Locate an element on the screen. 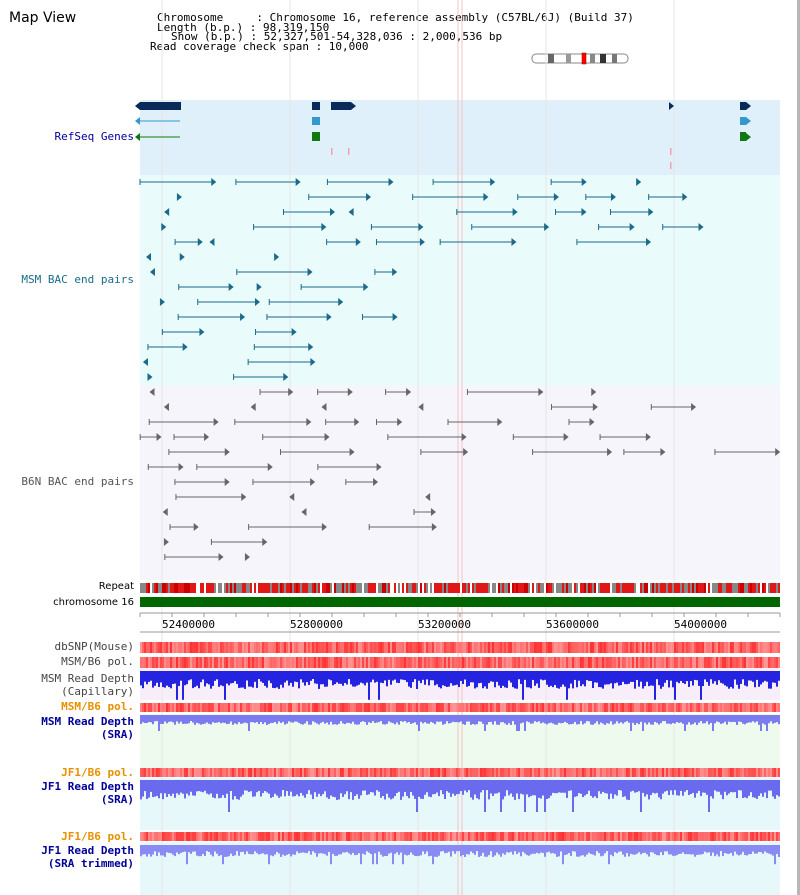  bac-end-arrow is located at coordinates (379, 467).